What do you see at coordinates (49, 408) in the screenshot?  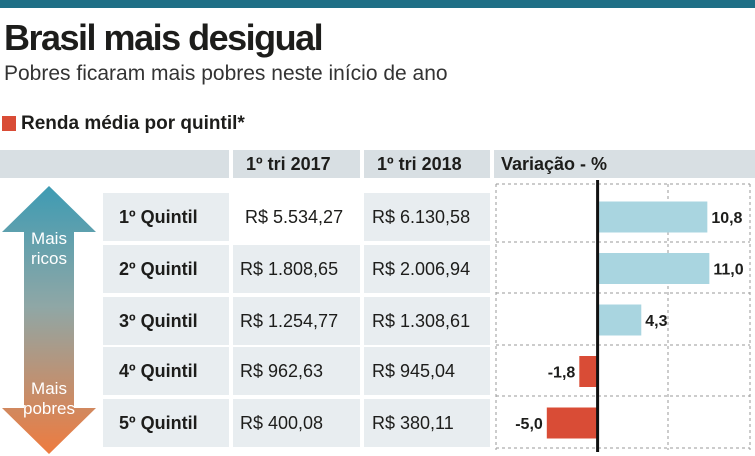 I see `arrow-bottom-label-line2: pobres` at bounding box center [49, 408].